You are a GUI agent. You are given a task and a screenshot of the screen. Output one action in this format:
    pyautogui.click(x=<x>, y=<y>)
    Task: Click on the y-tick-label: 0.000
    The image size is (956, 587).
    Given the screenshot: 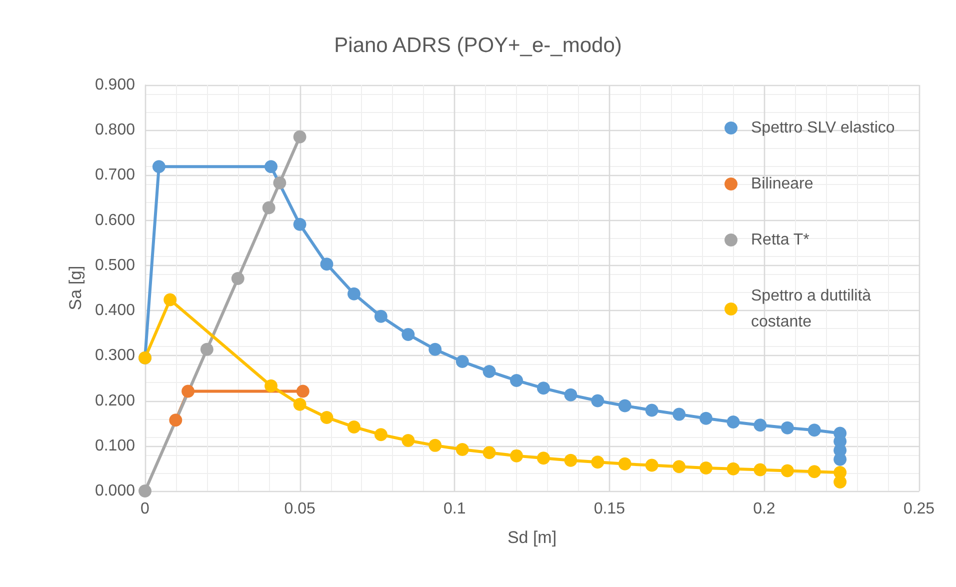 What is the action you would take?
    pyautogui.click(x=115, y=491)
    